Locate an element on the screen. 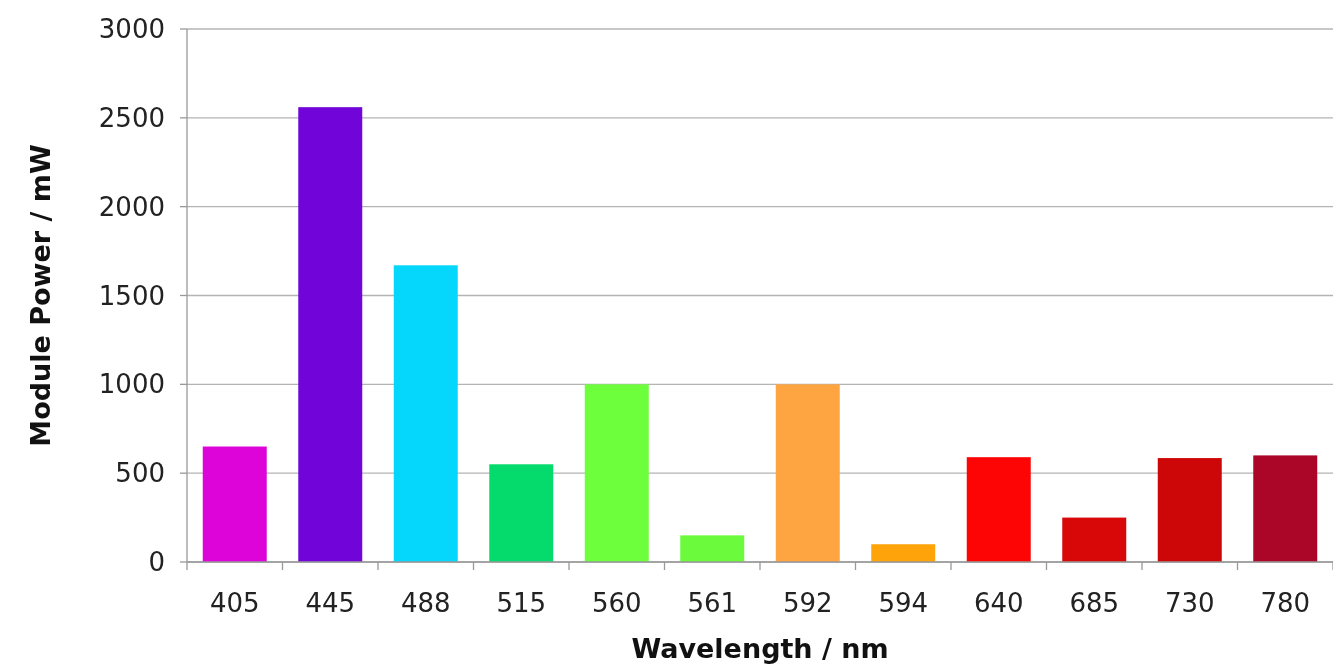 Image resolution: width=1341 pixels, height=671 pixels. x-tick-label: 780 is located at coordinates (1285, 603).